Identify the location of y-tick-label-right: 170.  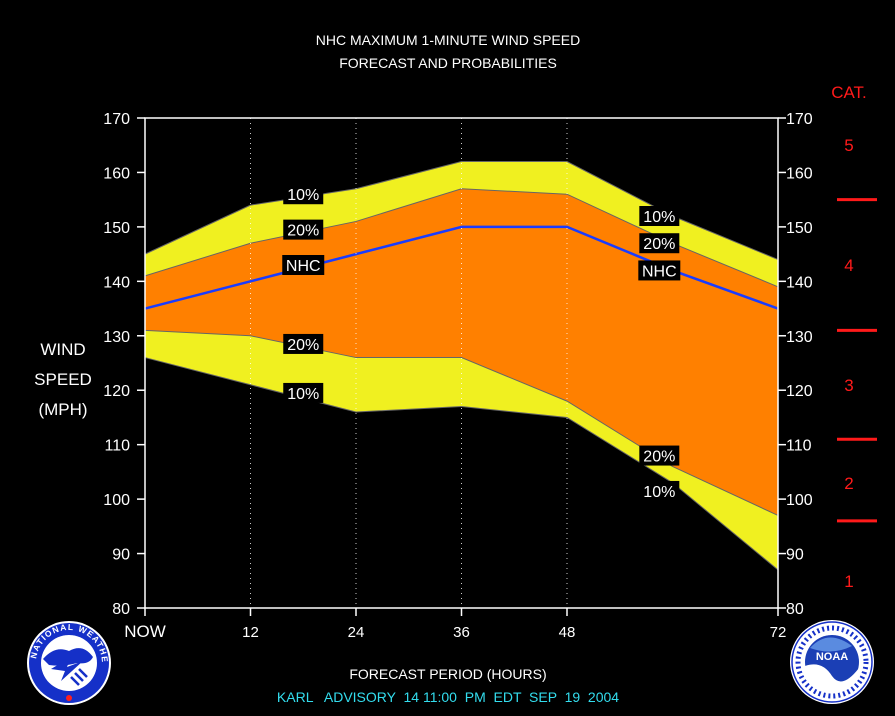
(799, 119).